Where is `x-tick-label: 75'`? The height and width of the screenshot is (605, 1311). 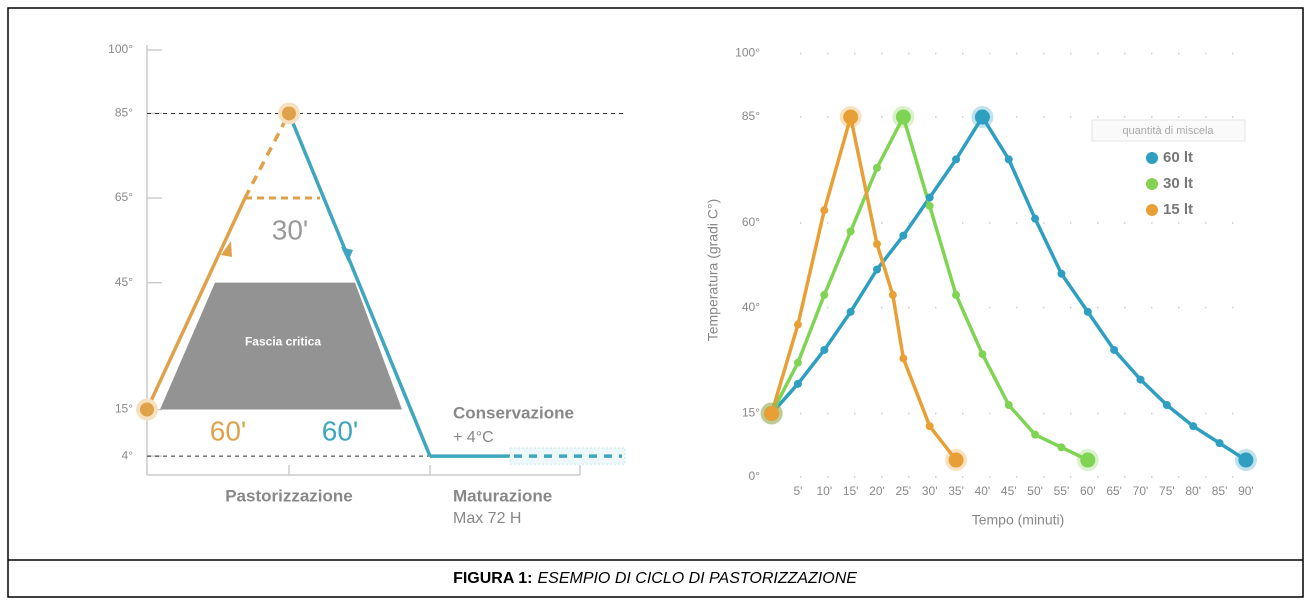 x-tick-label: 75' is located at coordinates (1167, 491).